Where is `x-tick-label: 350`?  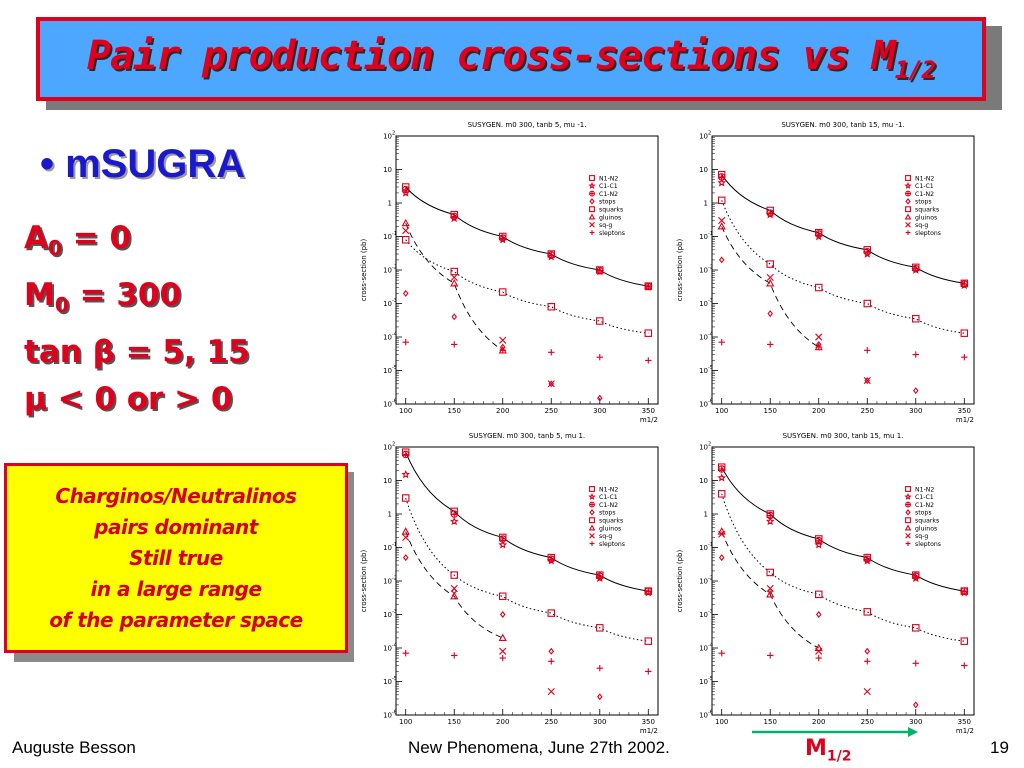 x-tick-label: 350 is located at coordinates (964, 722).